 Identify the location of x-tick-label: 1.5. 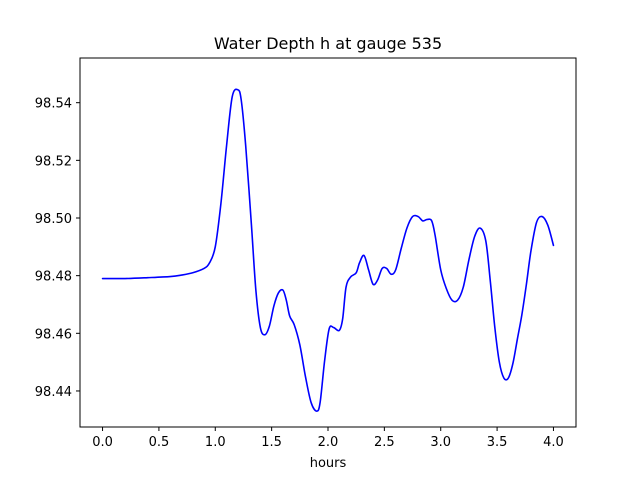
(271, 442).